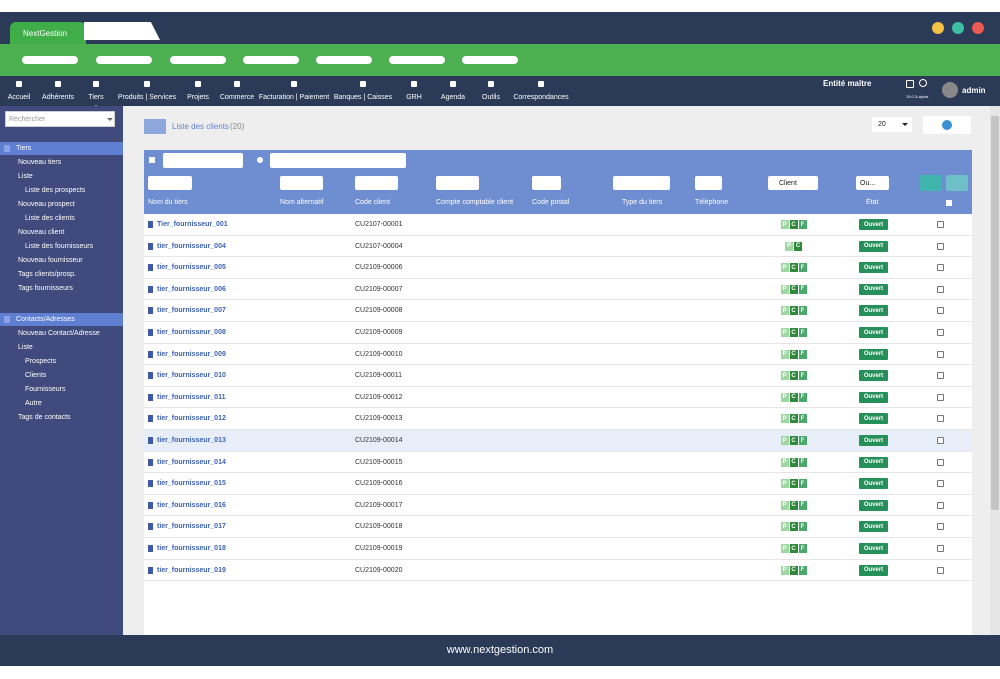 The width and height of the screenshot is (1000, 679). Describe the element at coordinates (55, 190) in the screenshot. I see `menu-subitem: Liste des prospects` at that location.